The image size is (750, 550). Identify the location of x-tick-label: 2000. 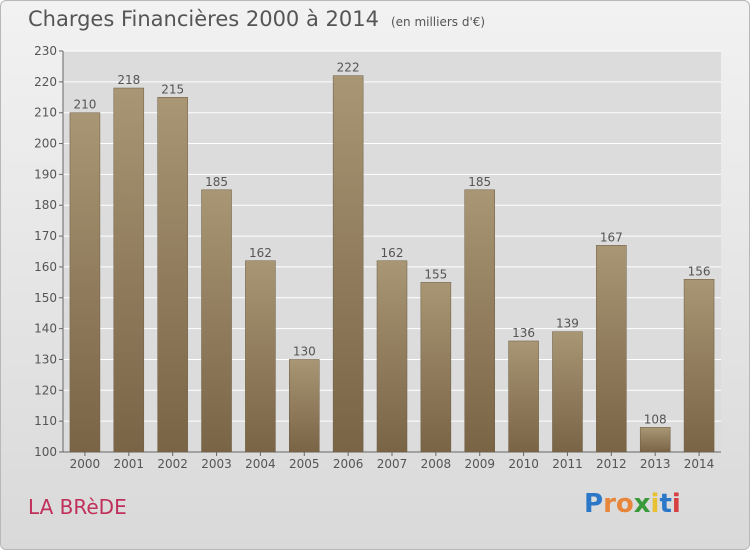
(85, 464).